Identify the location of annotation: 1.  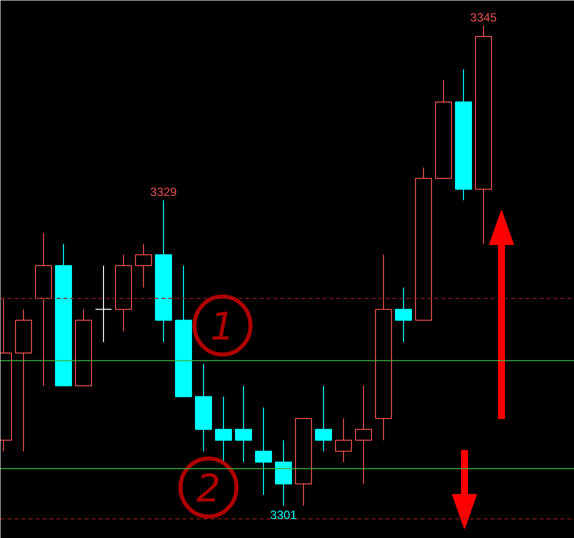
(222, 326).